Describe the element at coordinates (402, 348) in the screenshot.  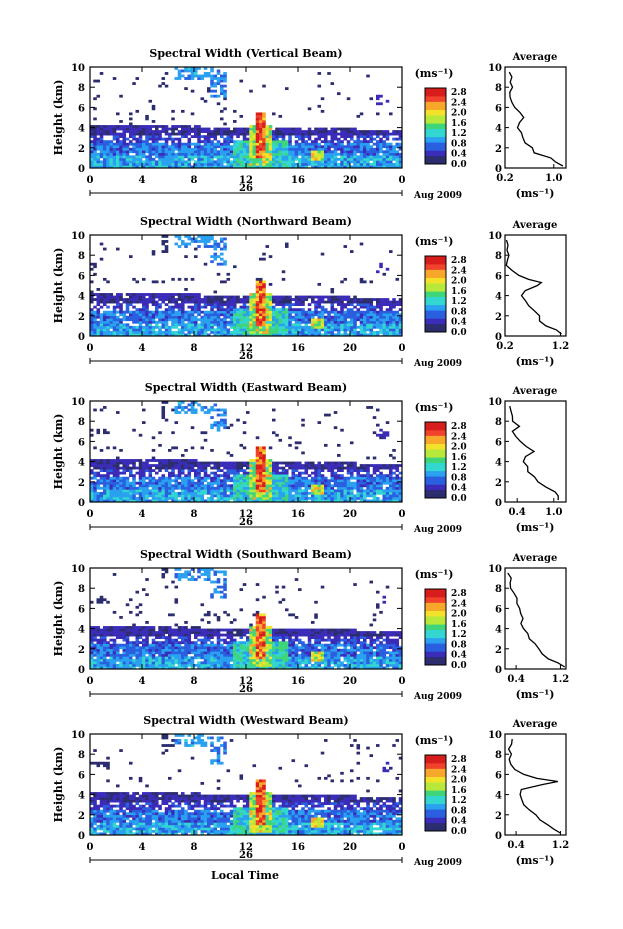
I see `x-tick-label: 0` at that location.